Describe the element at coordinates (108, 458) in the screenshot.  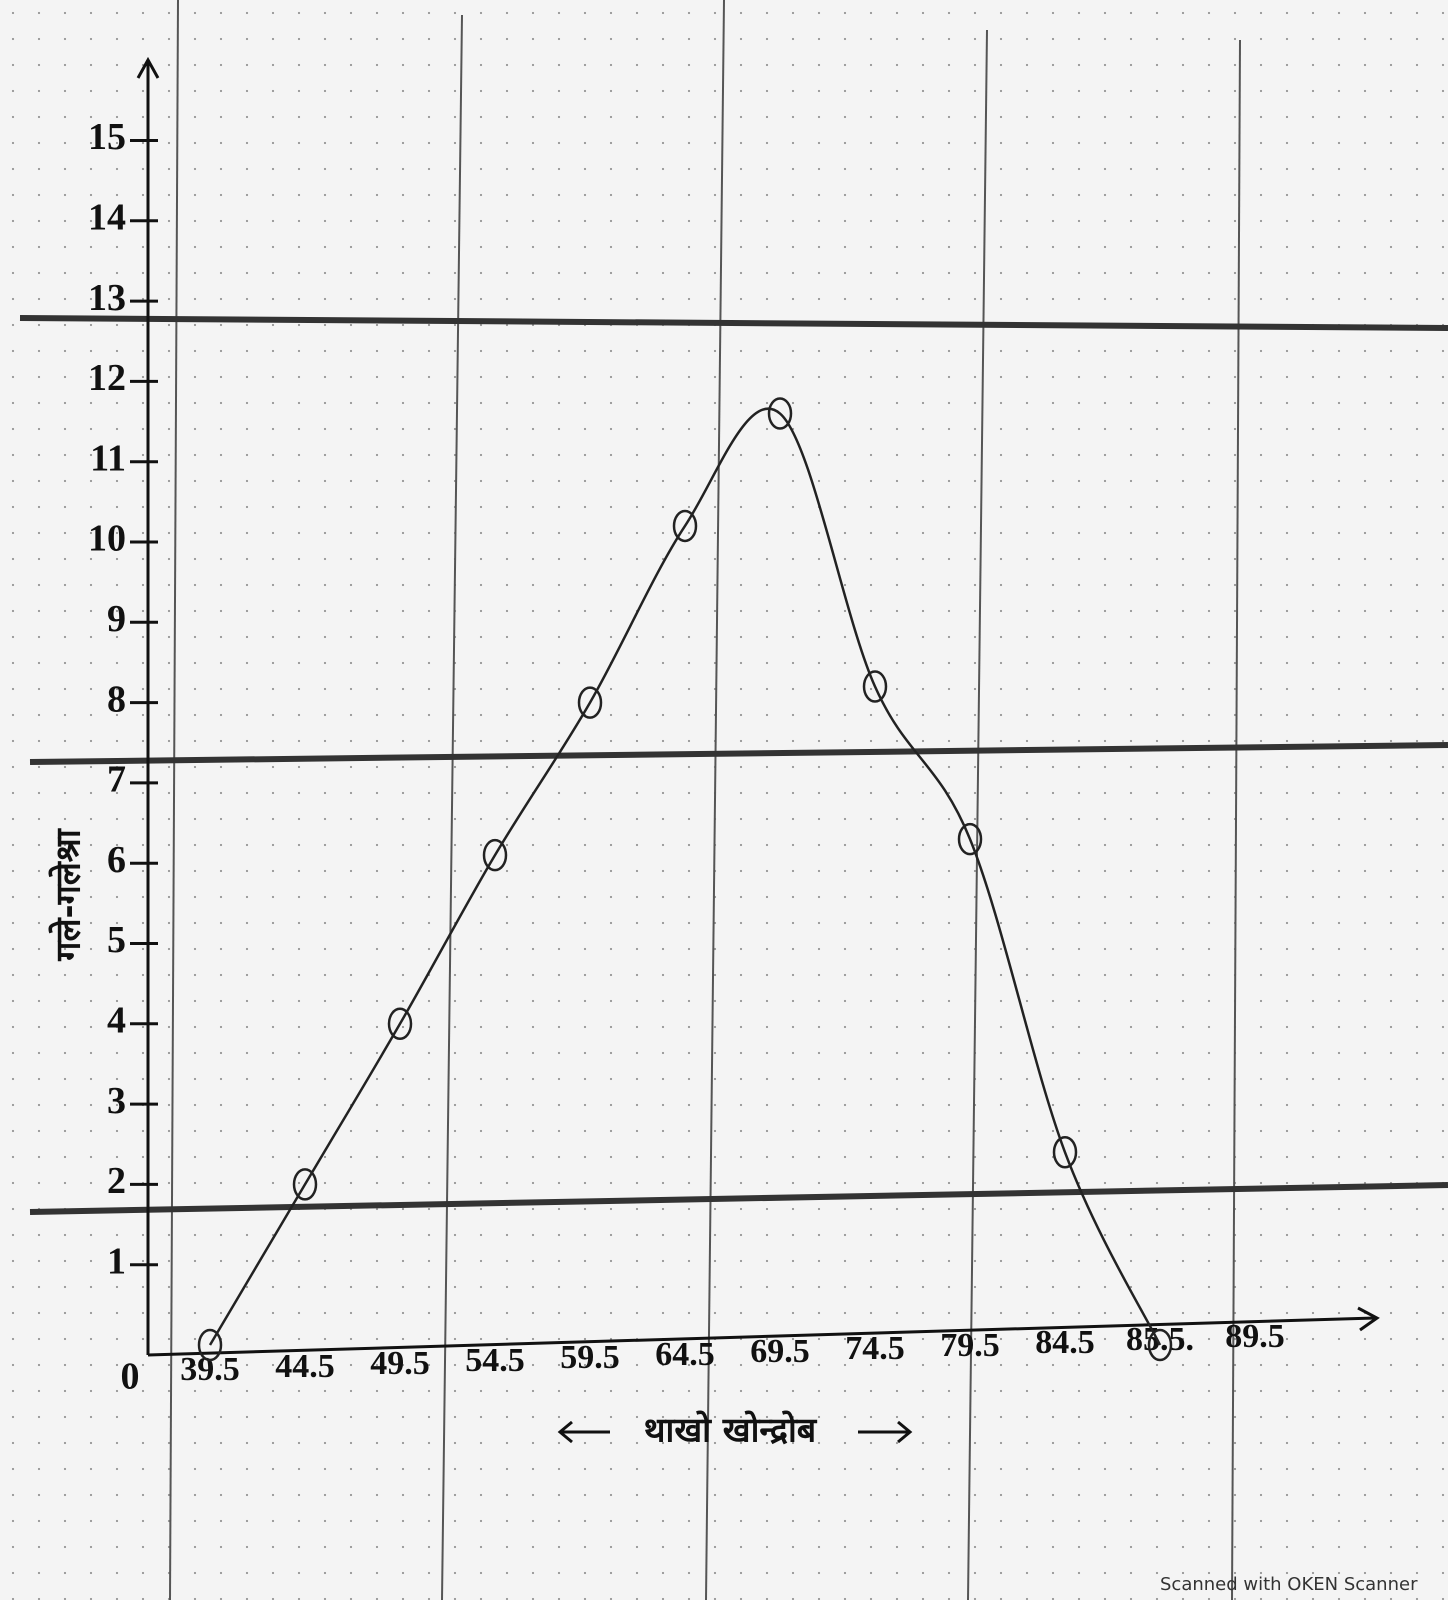
I see `y-tick-label: 11` at that location.